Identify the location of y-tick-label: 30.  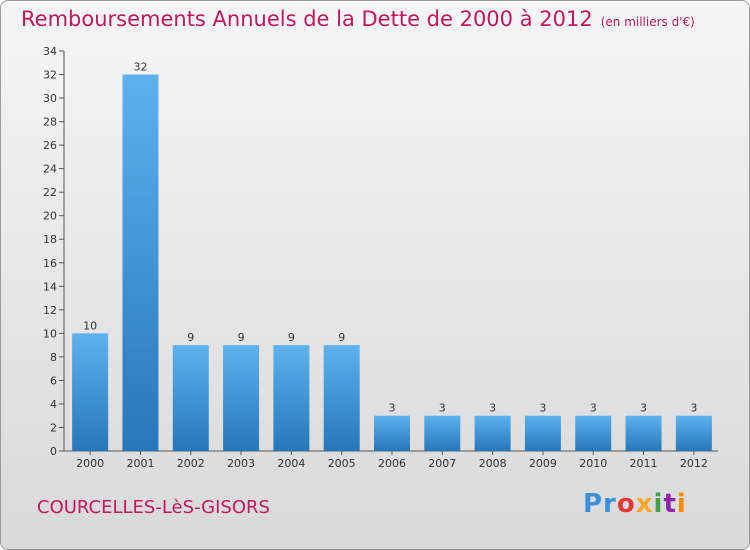
(50, 98).